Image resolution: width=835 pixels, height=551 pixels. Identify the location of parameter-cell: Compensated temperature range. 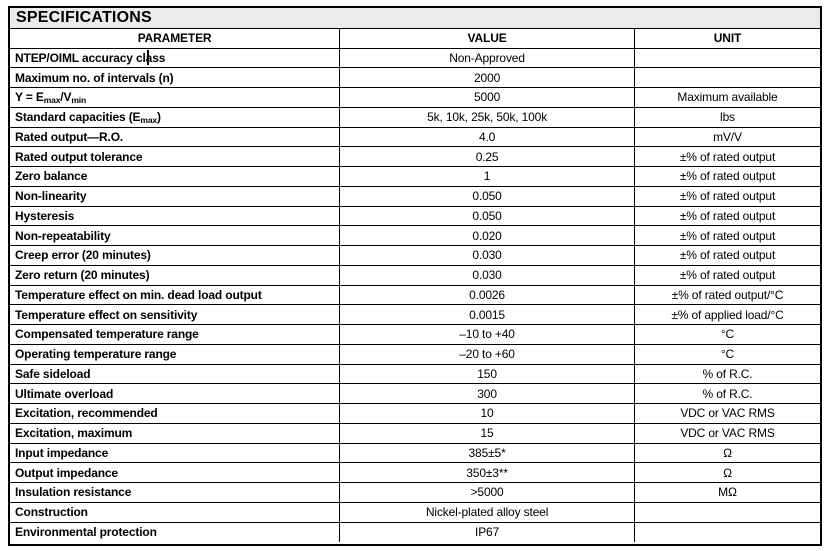
(175, 334).